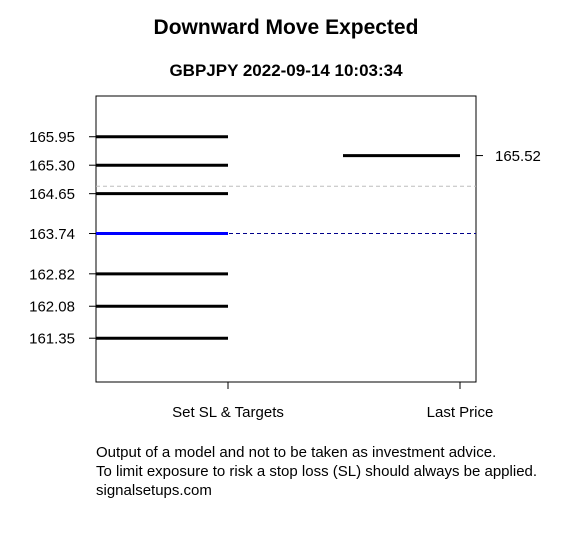 The height and width of the screenshot is (537, 572). Describe the element at coordinates (52, 339) in the screenshot. I see `y-tick-label-7: 161.35` at that location.